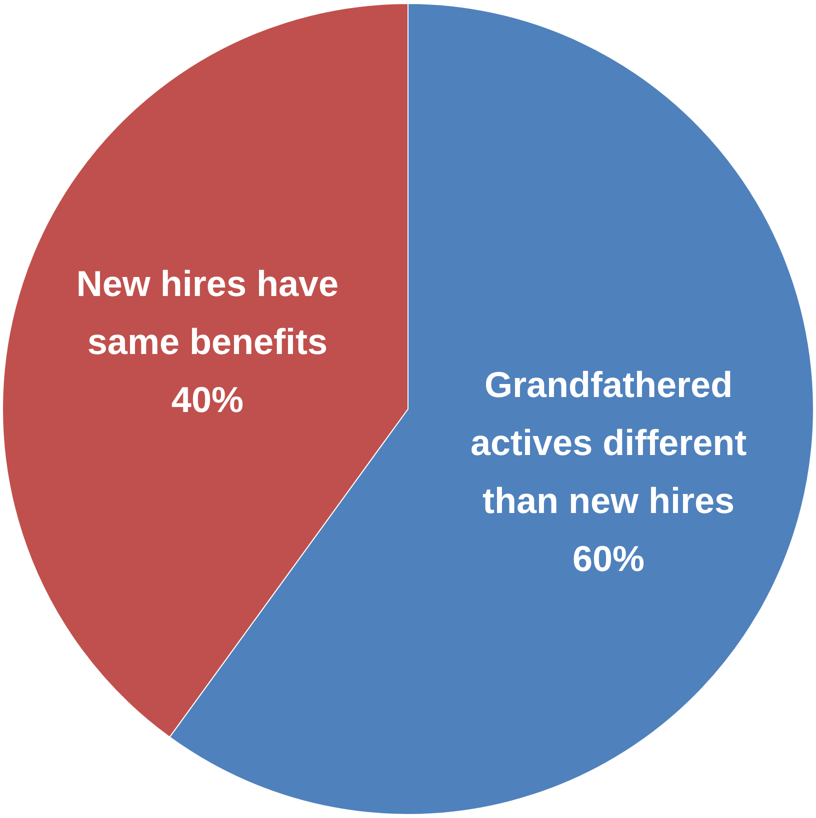 The image size is (816, 818). I want to click on data-label: 40%, so click(207, 399).